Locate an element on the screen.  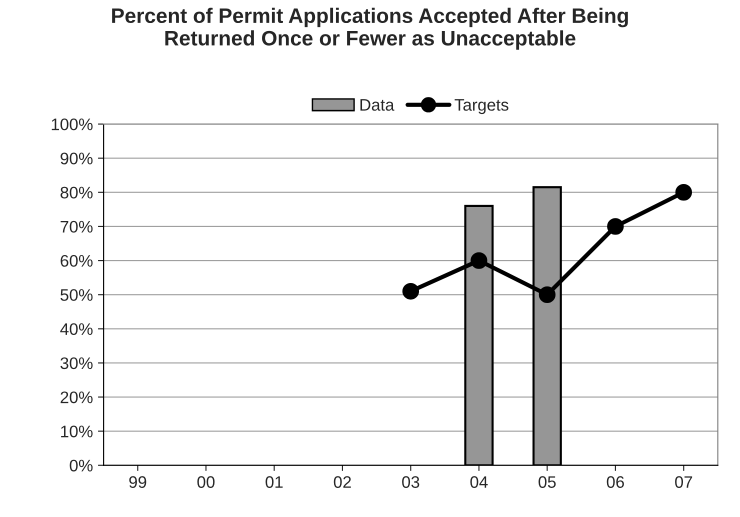
y-tick-label: 20% is located at coordinates (76, 397).